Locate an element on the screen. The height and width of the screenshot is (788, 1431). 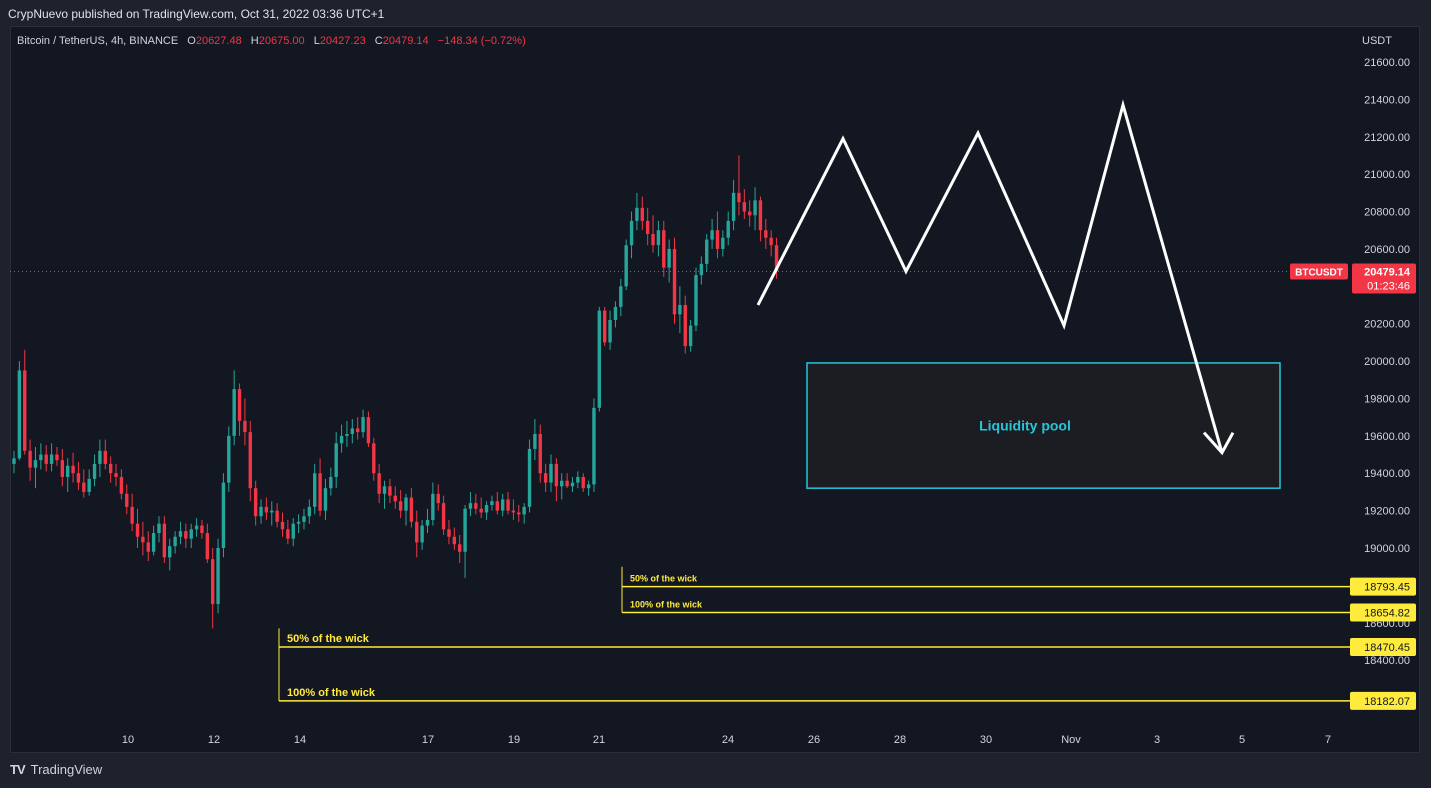
low-value: 20427.23 is located at coordinates (342, 41).